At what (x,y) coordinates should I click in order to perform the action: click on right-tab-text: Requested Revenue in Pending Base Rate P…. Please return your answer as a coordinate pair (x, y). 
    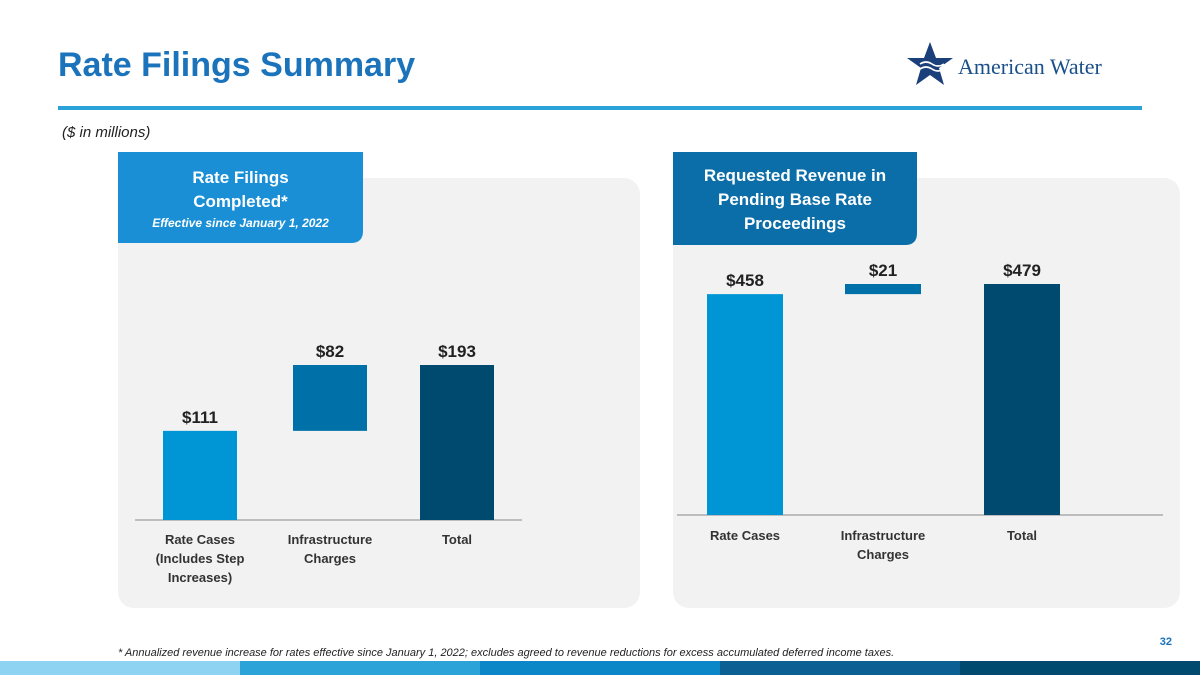
    Looking at the image, I should click on (795, 200).